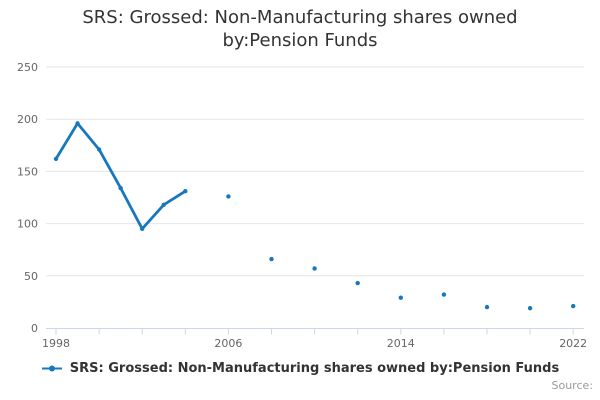 Image resolution: width=600 pixels, height=400 pixels. I want to click on y-tick-label: 150, so click(27, 171).